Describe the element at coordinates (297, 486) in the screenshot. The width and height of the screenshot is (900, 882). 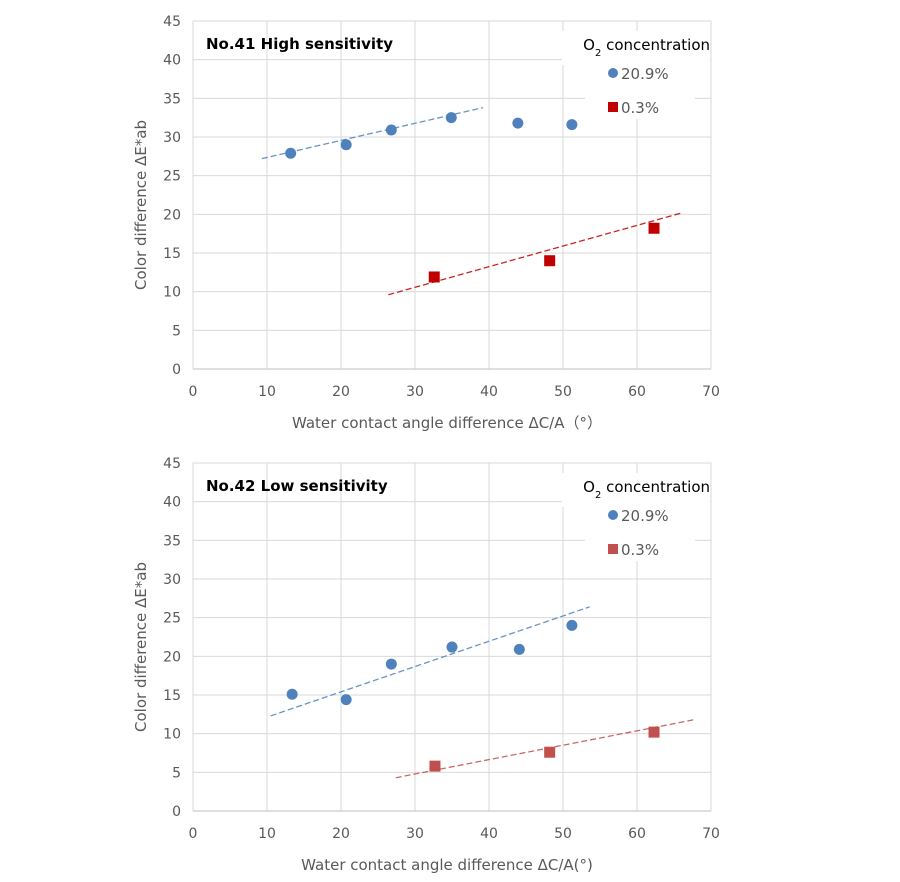
I see `panel-title: No.42 Low sensitivity` at that location.